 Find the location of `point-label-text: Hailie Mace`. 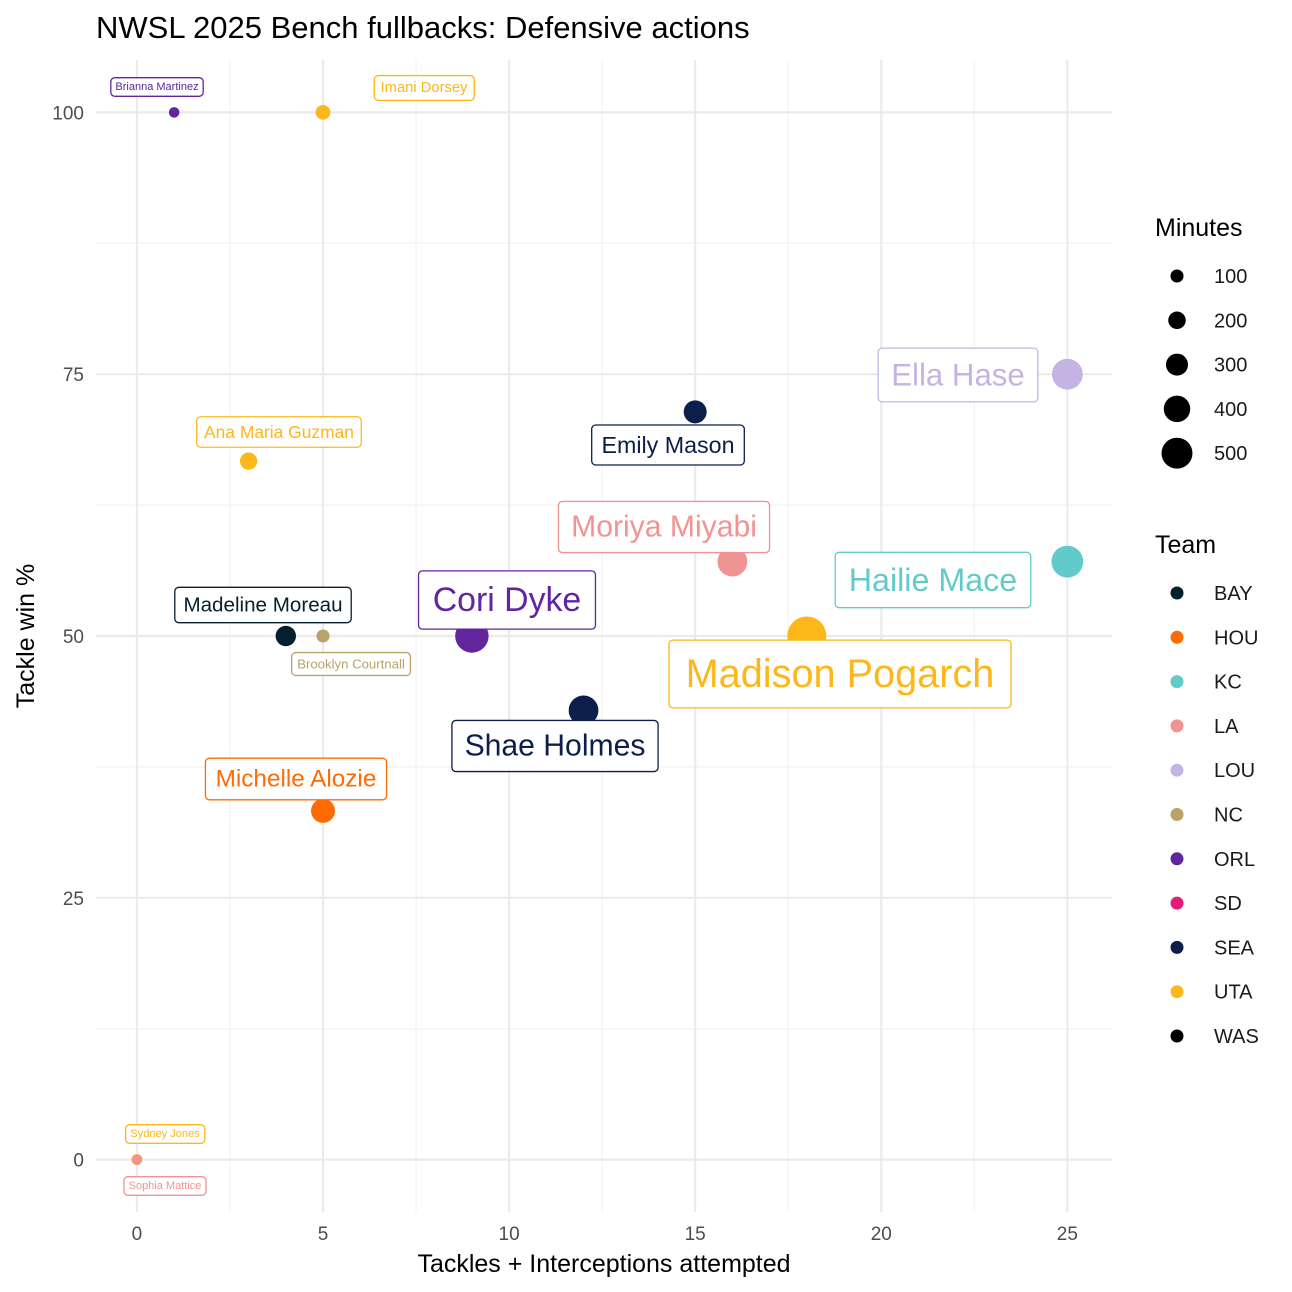

point-label-text: Hailie Mace is located at coordinates (933, 580).